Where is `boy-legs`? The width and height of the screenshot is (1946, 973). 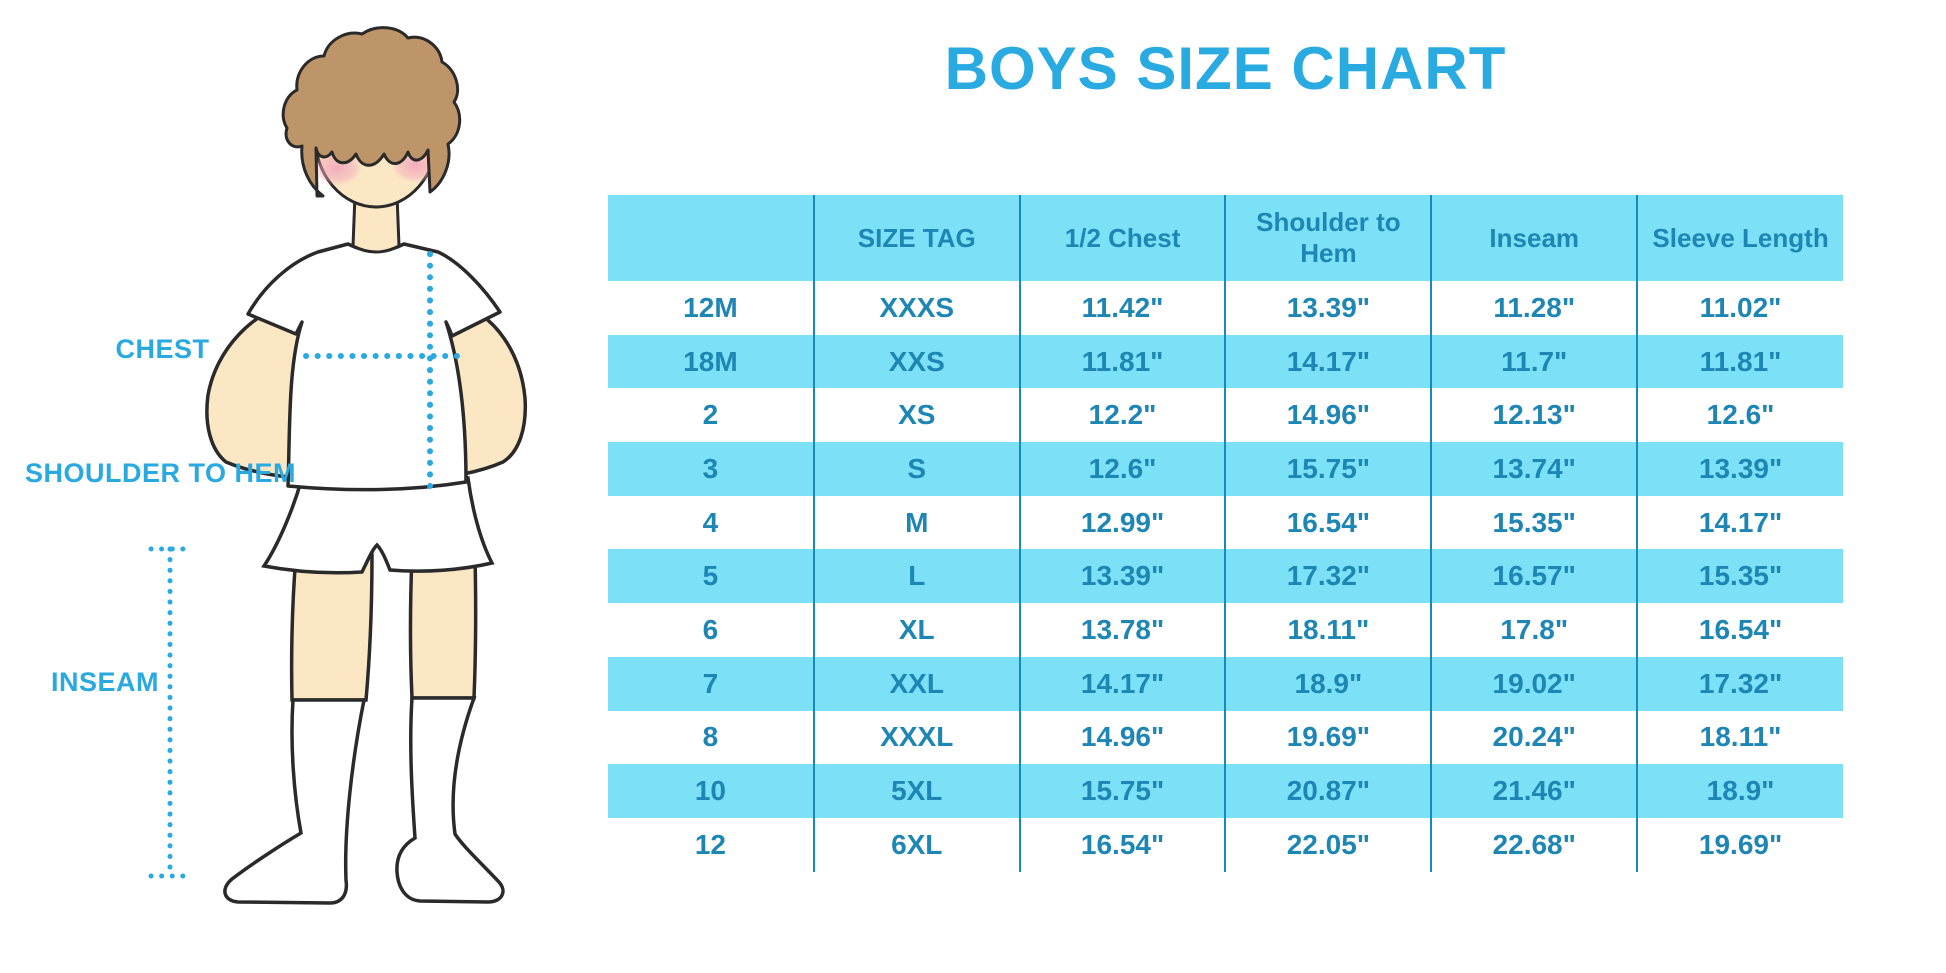
boy-legs is located at coordinates (383, 627).